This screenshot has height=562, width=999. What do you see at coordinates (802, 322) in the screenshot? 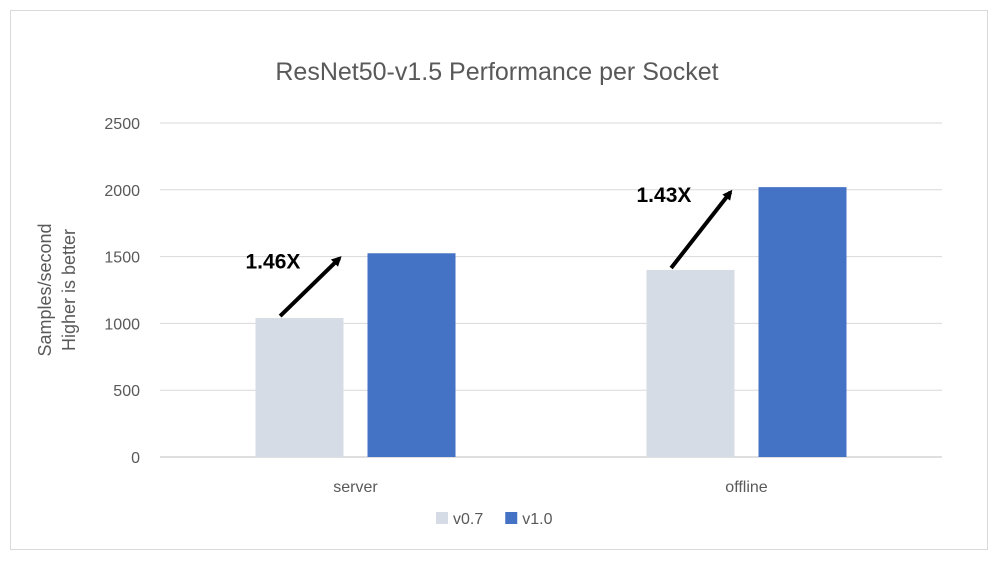
I see `bar-v1-0-offline` at bounding box center [802, 322].